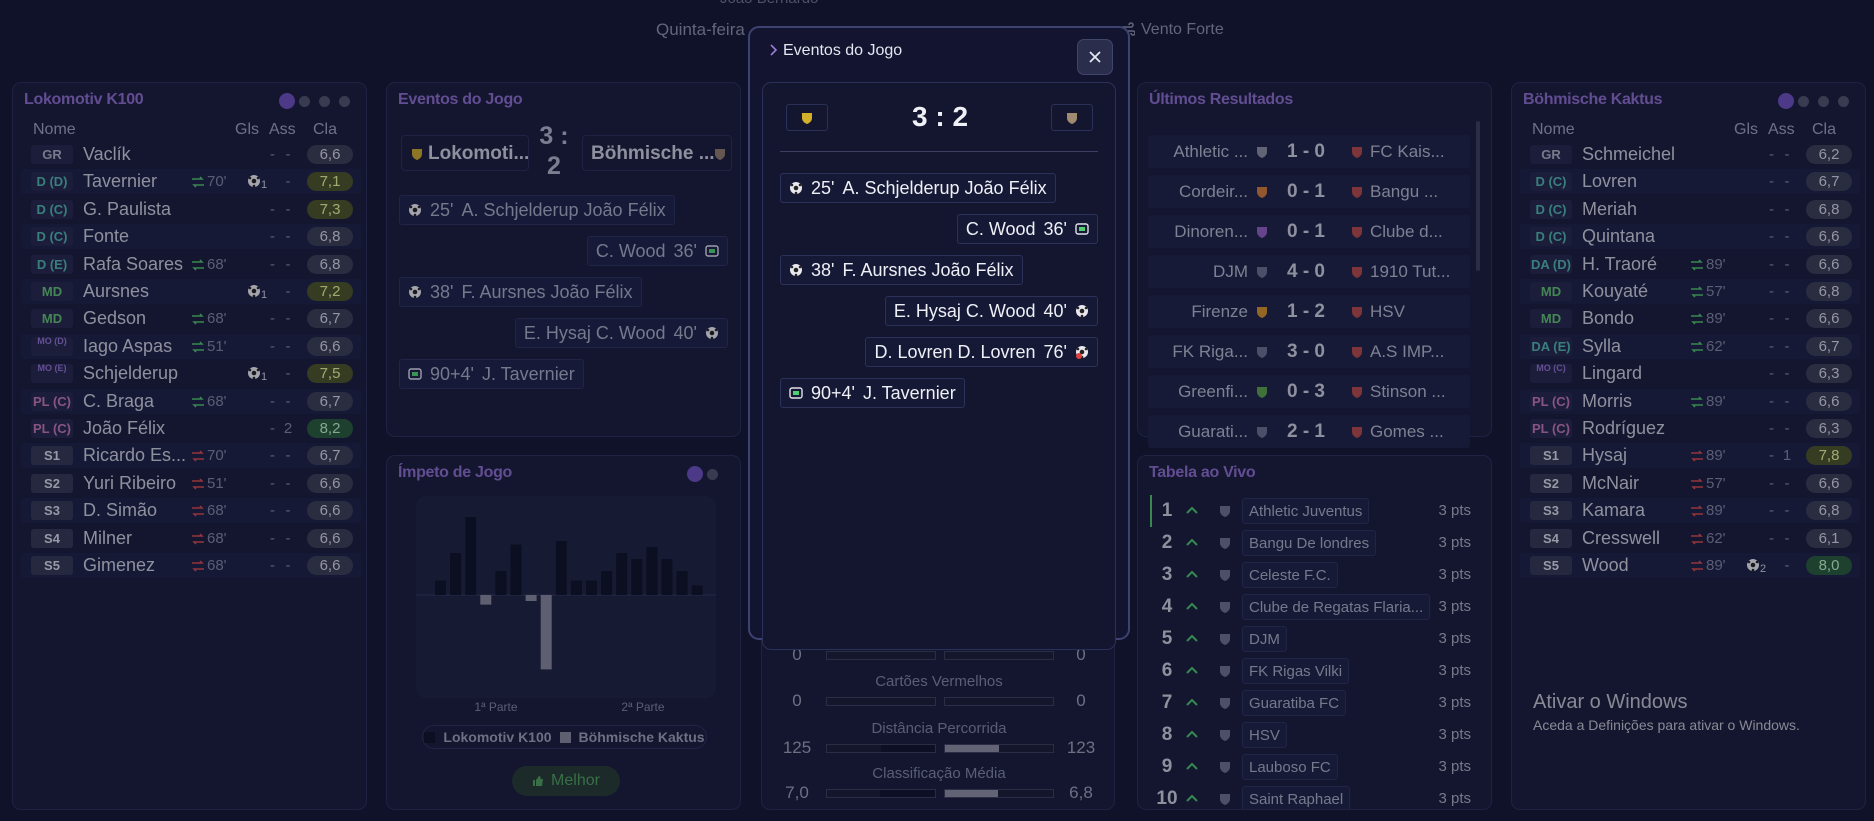 This screenshot has height=821, width=1874. Describe the element at coordinates (1690, 237) in the screenshot. I see `player-row: D (C) Quintana - -6,6` at that location.